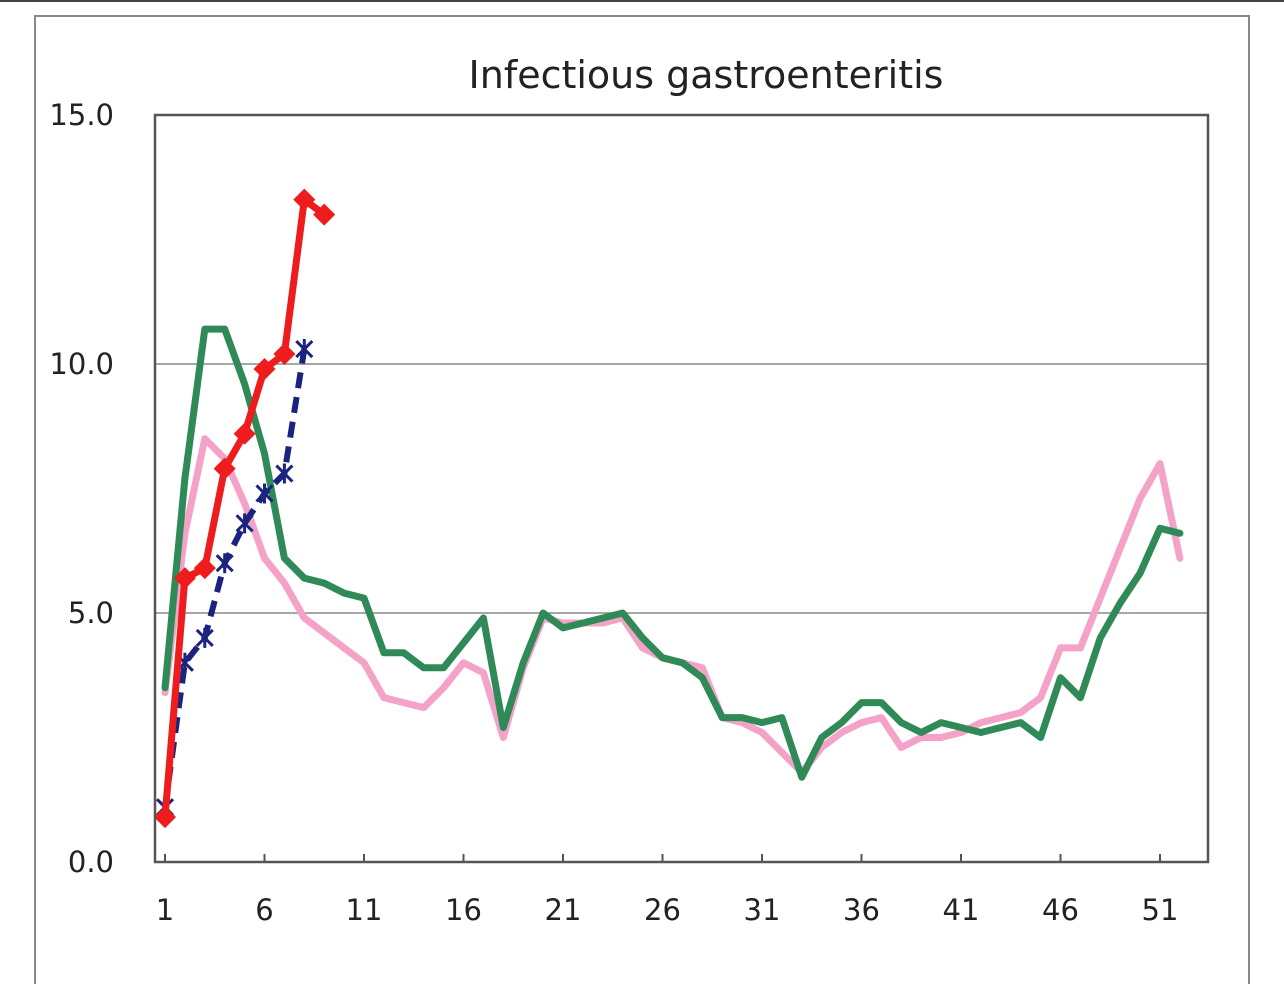 This screenshot has height=984, width=1284. I want to click on chart-title: Infectious gastroenteritis, so click(706, 75).